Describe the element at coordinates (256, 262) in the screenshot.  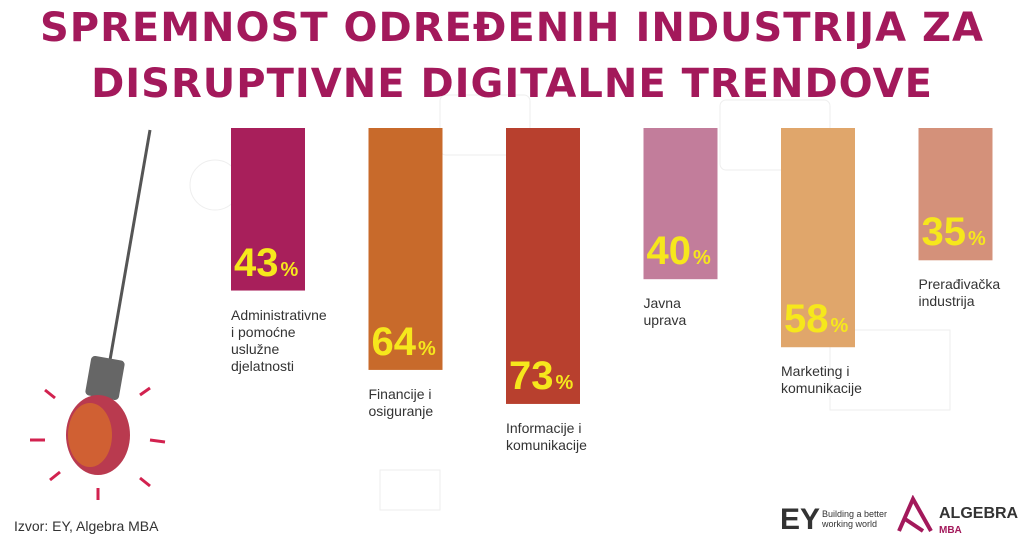
I see `value-number: 43` at that location.